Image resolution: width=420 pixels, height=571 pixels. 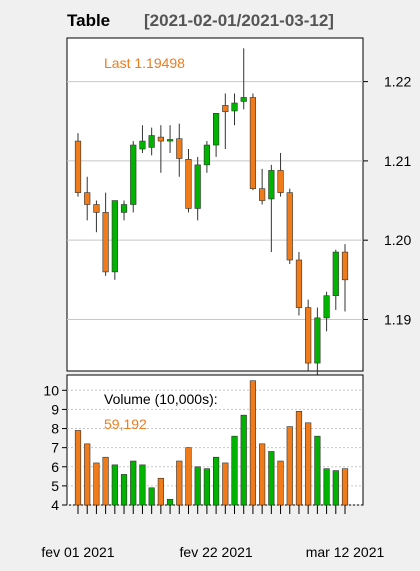 I want to click on price-ytick-label: 1.22, so click(x=397, y=82).